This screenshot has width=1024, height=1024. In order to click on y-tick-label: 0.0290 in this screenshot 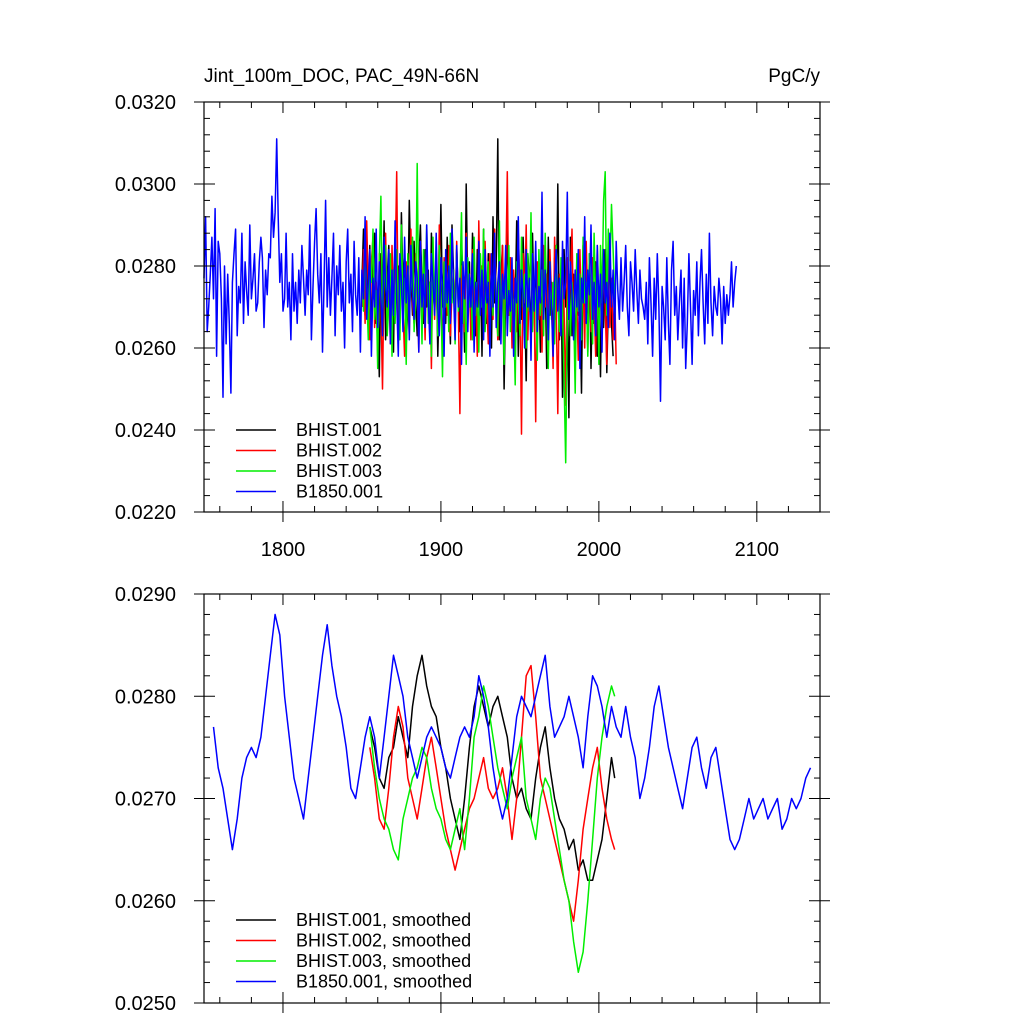, I will do `click(145, 595)`.